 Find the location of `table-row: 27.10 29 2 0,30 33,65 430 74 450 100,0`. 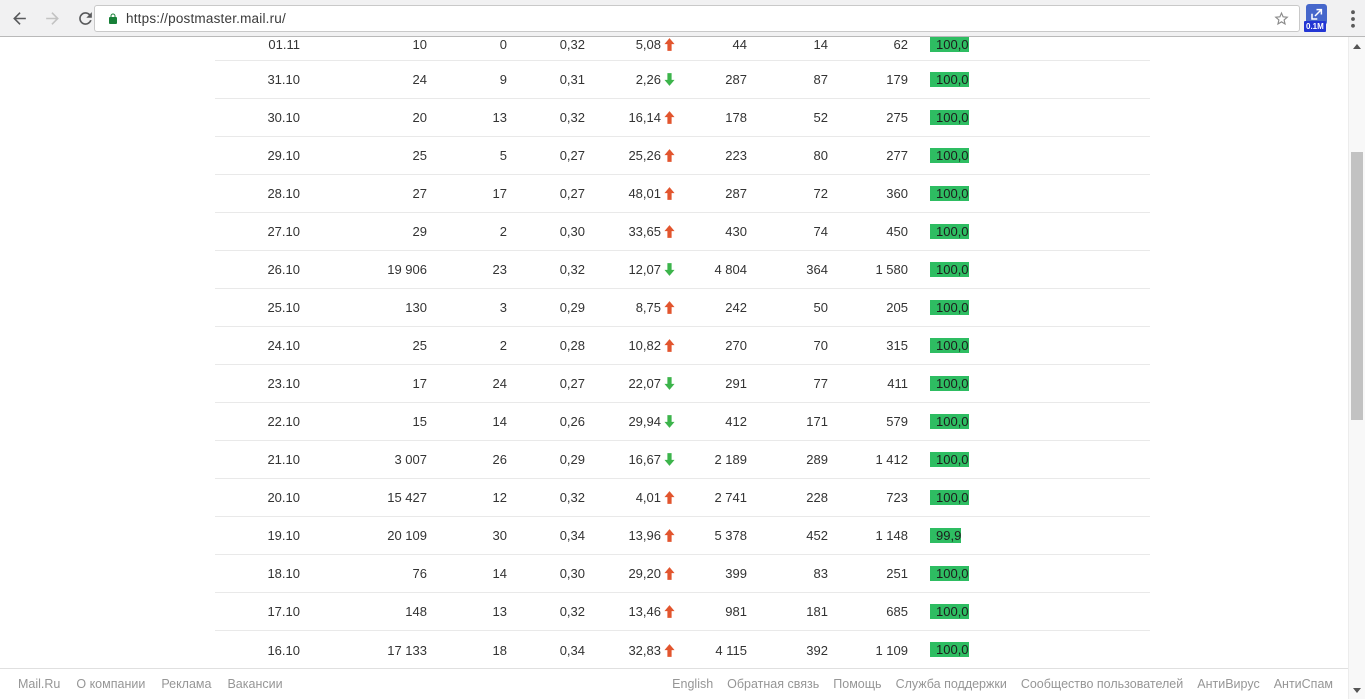

table-row: 27.10 29 2 0,30 33,65 430 74 450 100,0 is located at coordinates (682, 232).